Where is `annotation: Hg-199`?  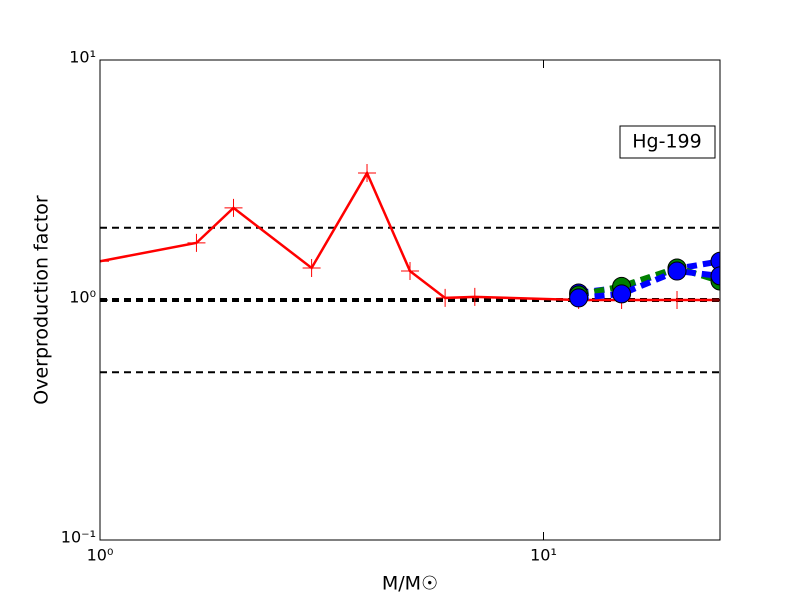
annotation: Hg-199 is located at coordinates (666, 142).